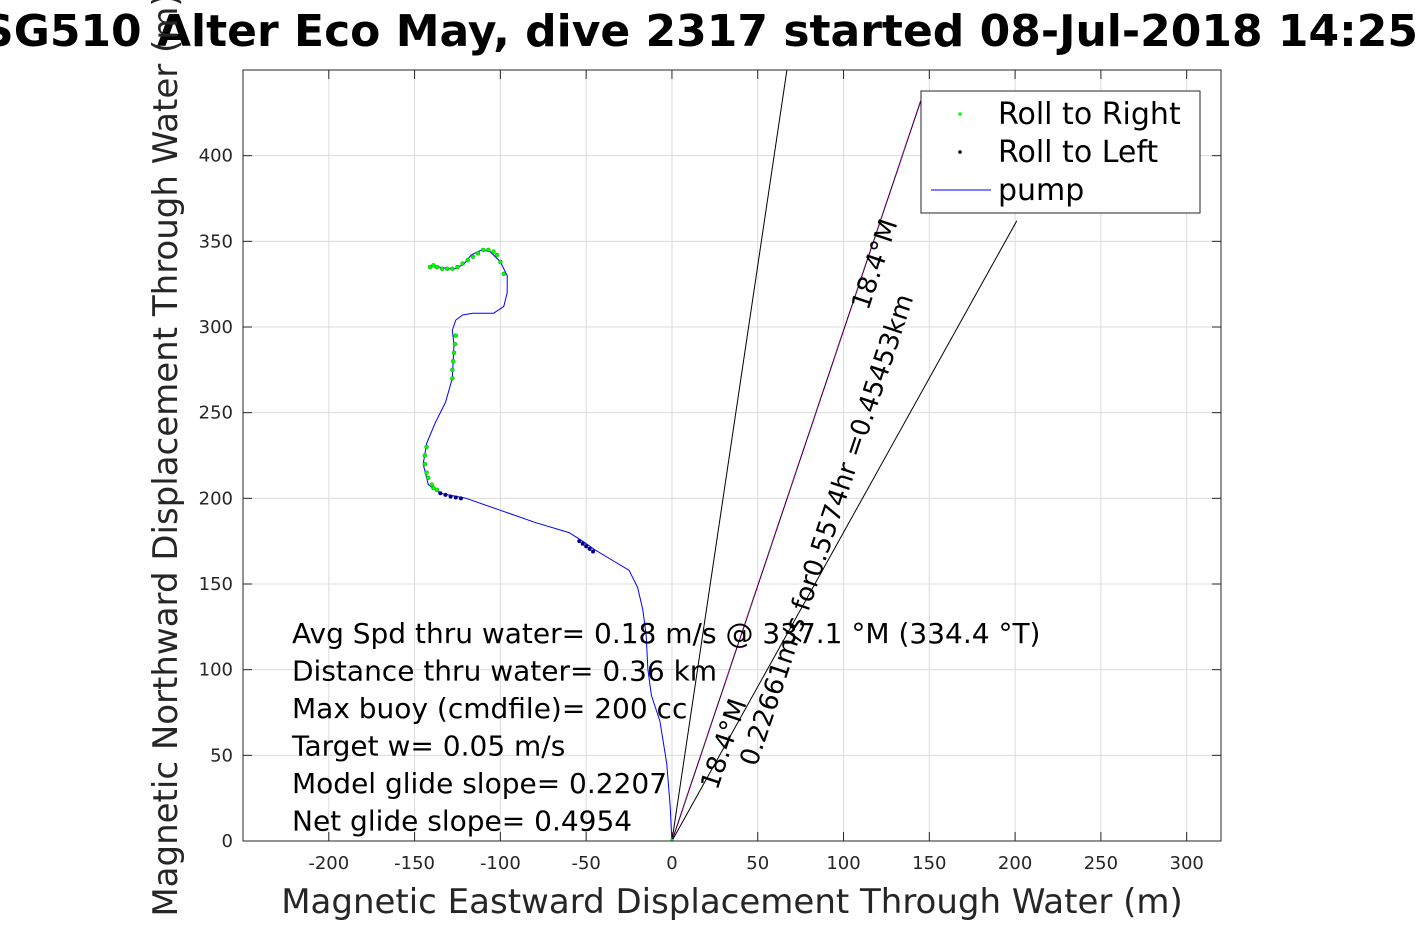  What do you see at coordinates (216, 413) in the screenshot?
I see `y-tick-label: 250` at bounding box center [216, 413].